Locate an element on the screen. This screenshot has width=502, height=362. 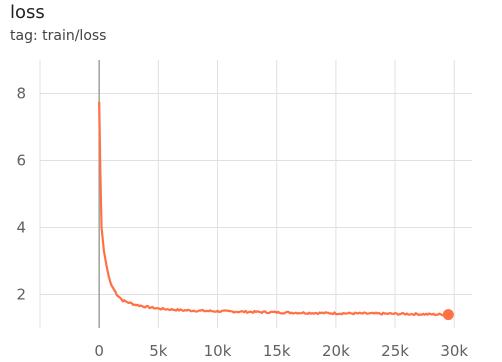
last-point-marker is located at coordinates (448, 315).